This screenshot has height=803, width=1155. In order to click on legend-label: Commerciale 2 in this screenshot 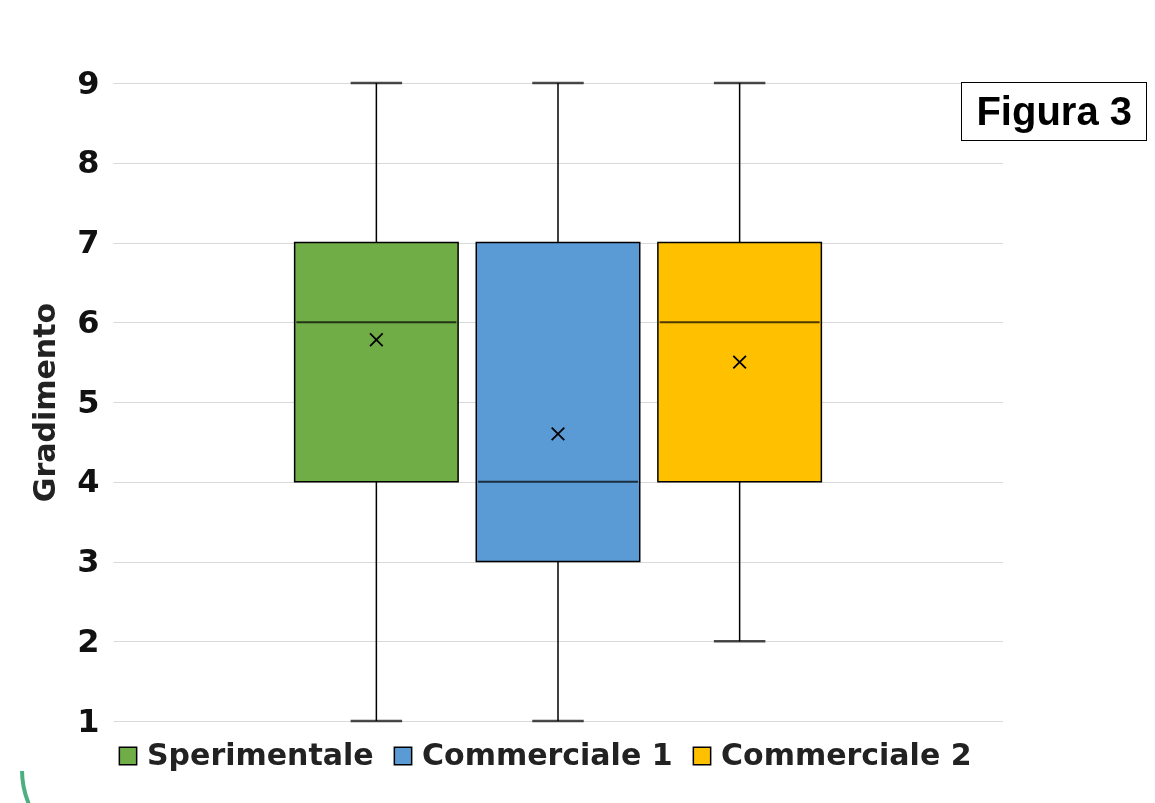, I will do `click(846, 754)`.